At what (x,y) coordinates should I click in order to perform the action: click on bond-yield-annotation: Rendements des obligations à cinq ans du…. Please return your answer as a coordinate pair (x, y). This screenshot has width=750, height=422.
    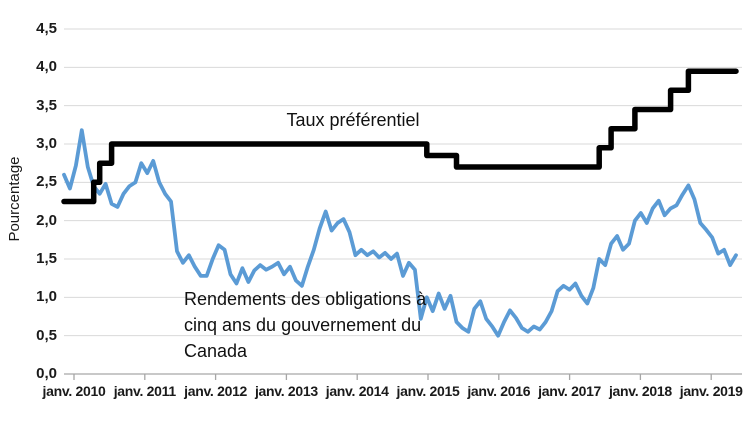
    Looking at the image, I should click on (305, 325).